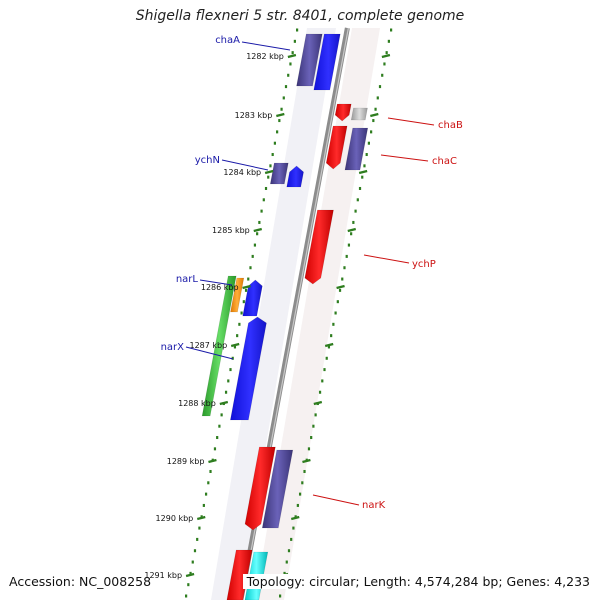 This screenshot has height=600, width=600. Describe the element at coordinates (231, 230) in the screenshot. I see `tick-label: 1285 kbp` at that location.